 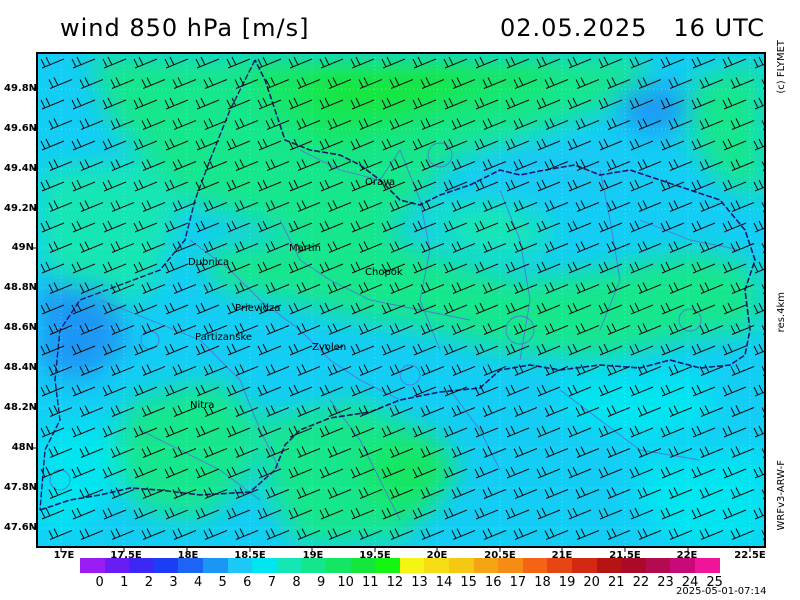 I want to click on colorbar-label: 11, so click(x=370, y=582).